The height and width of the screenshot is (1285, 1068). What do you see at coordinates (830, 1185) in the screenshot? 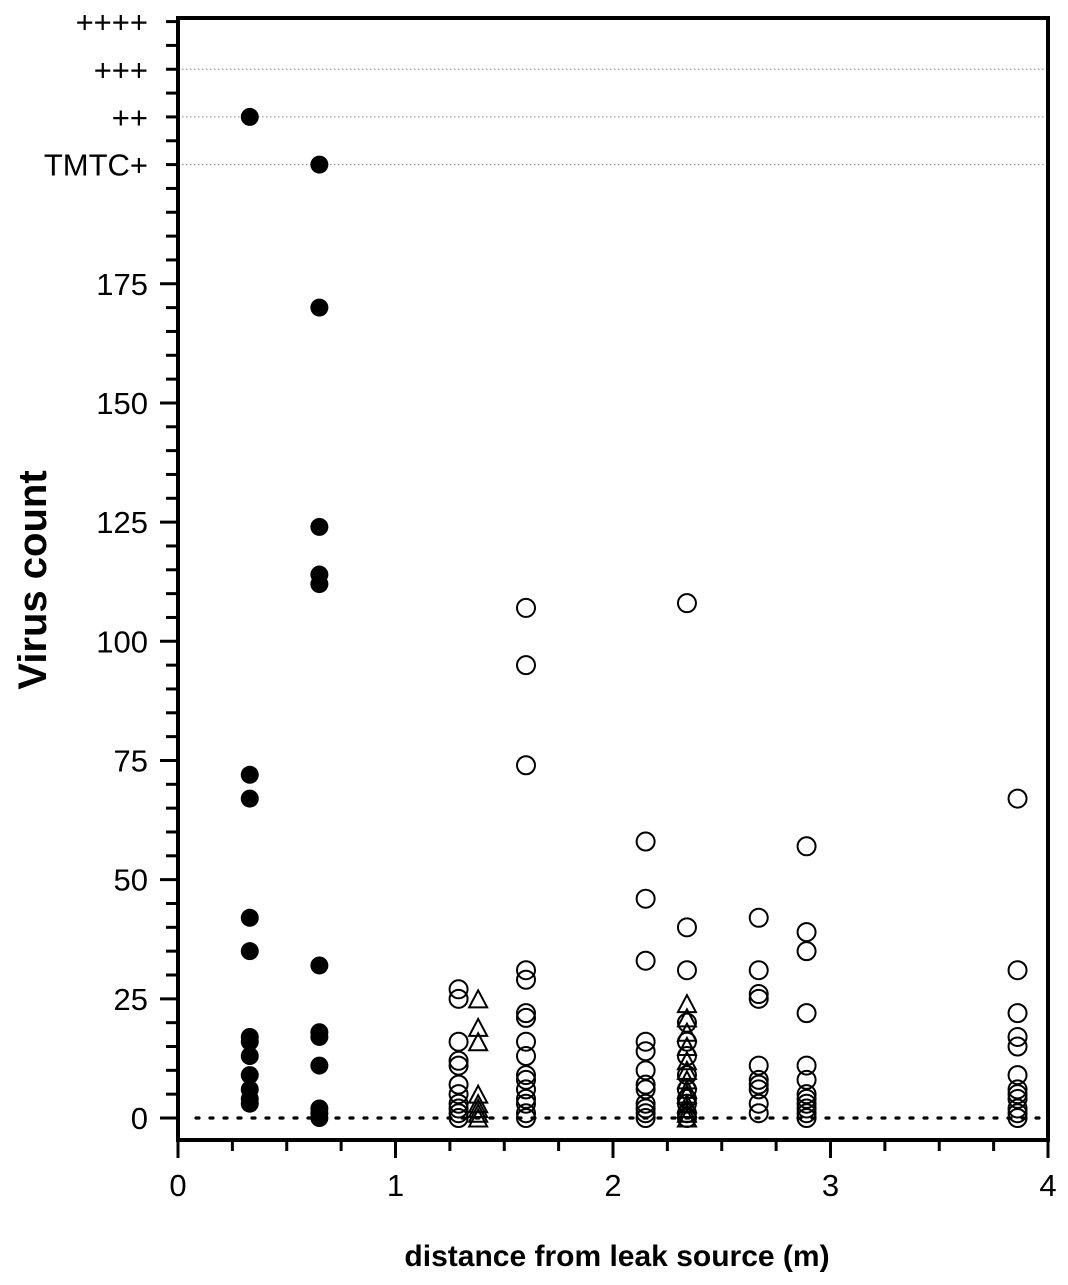
I see `x-tick-label: 3` at bounding box center [830, 1185].